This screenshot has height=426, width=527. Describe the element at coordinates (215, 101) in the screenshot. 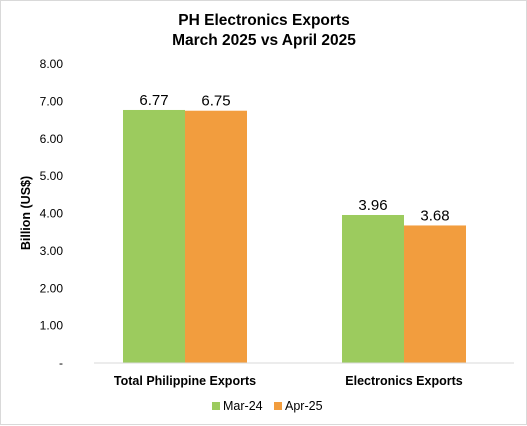

I see `data-label: 6.75` at that location.